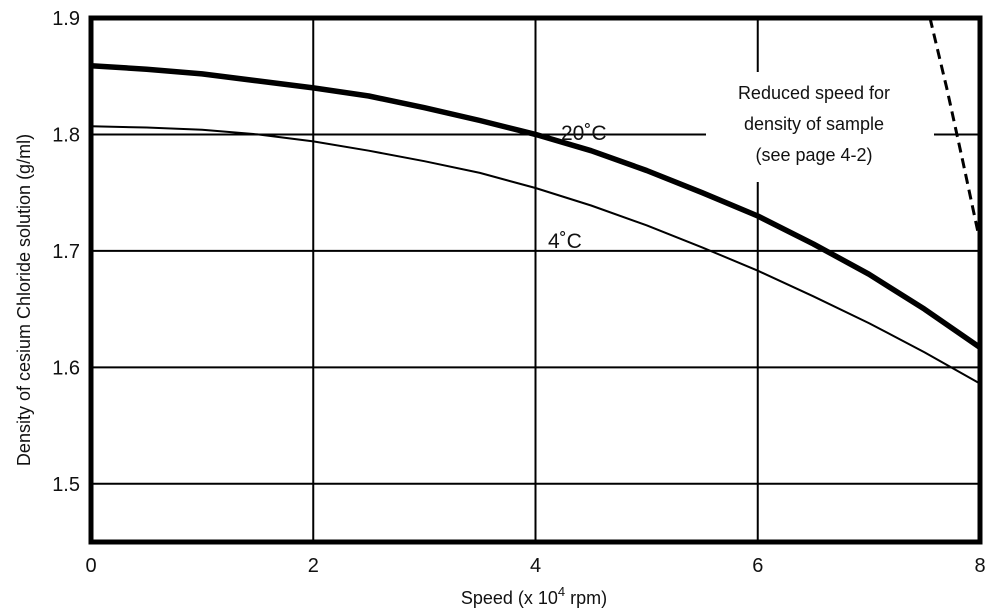 This screenshot has width=998, height=613. I want to click on y-tick-label: 1.9, so click(66, 19).